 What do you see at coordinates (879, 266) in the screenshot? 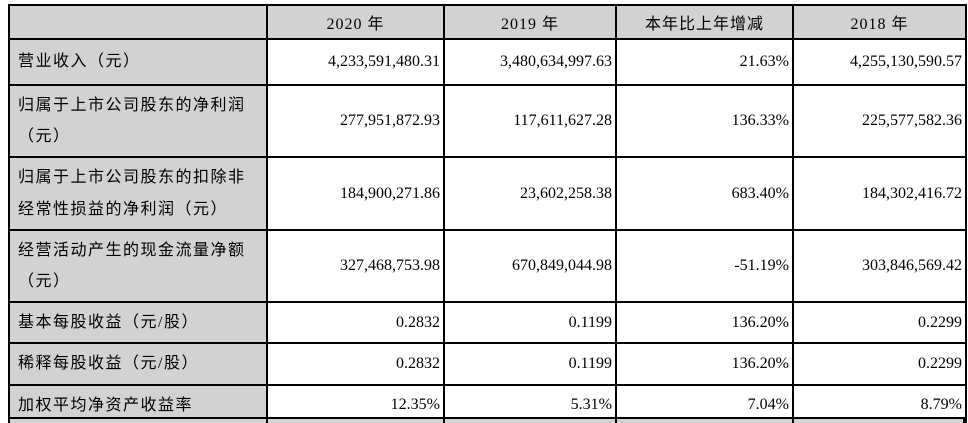
I see `value-2018: 303,846,569.42` at bounding box center [879, 266].